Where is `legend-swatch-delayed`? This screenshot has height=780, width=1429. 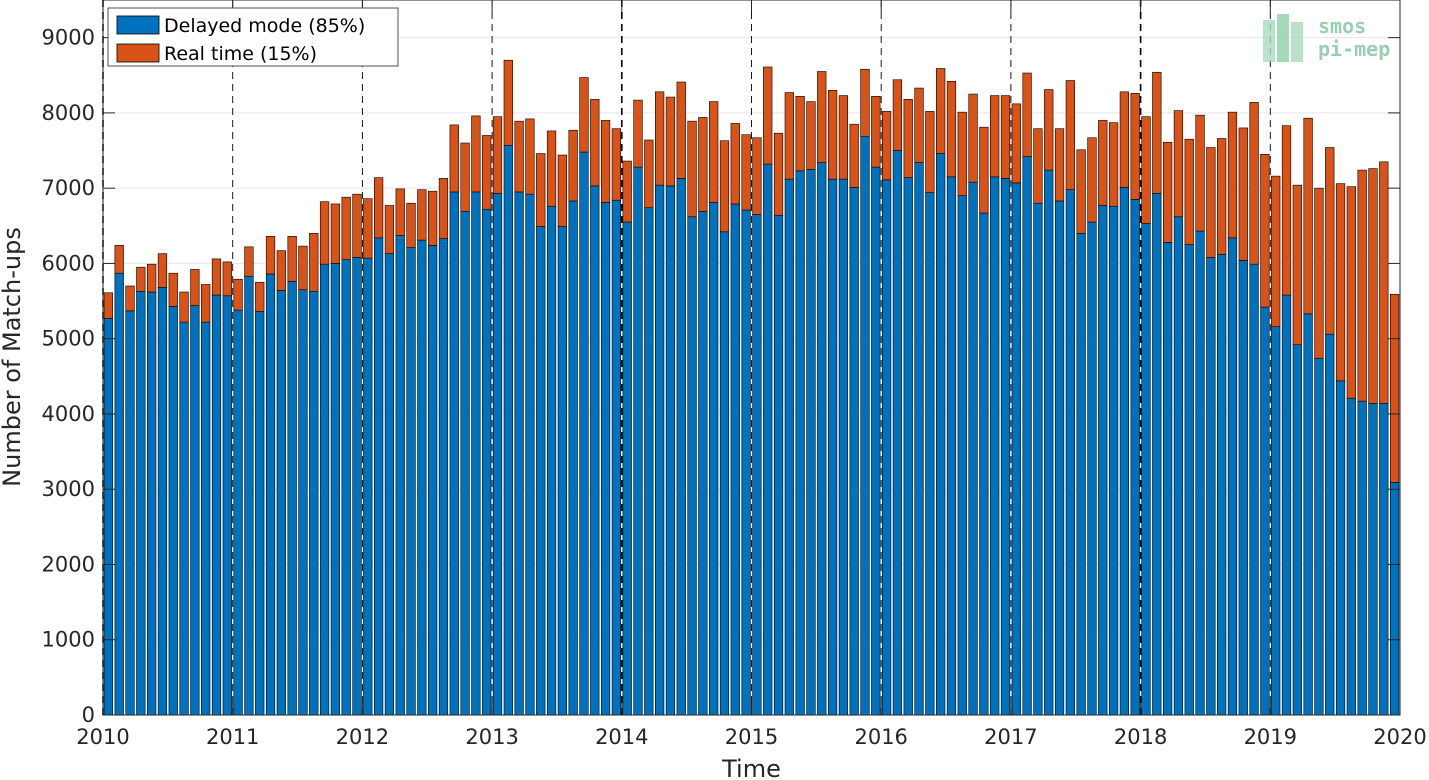 legend-swatch-delayed is located at coordinates (138, 25).